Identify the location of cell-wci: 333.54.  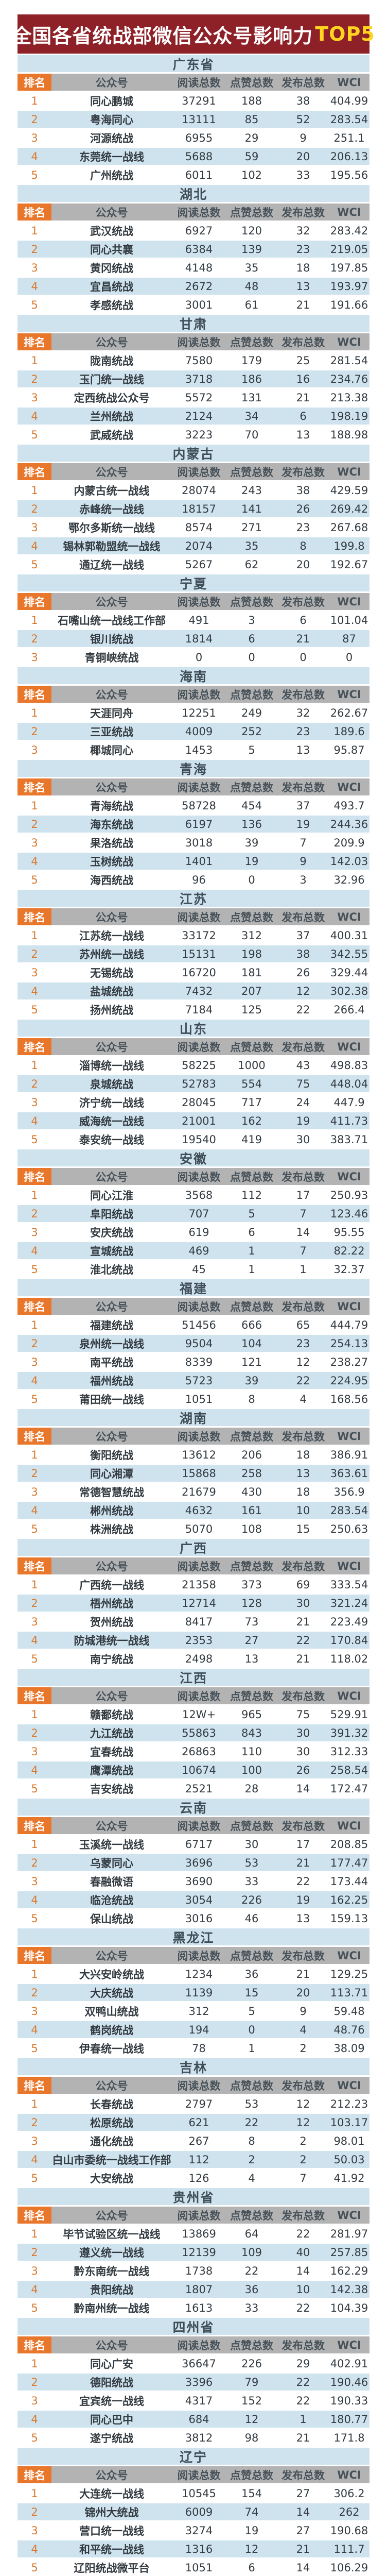
(349, 1584).